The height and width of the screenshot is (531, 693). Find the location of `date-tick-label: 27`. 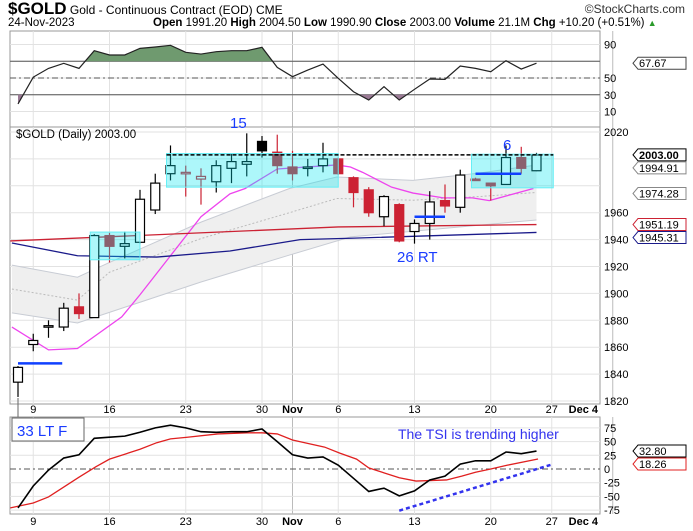

date-tick-label: 27 is located at coordinates (552, 410).